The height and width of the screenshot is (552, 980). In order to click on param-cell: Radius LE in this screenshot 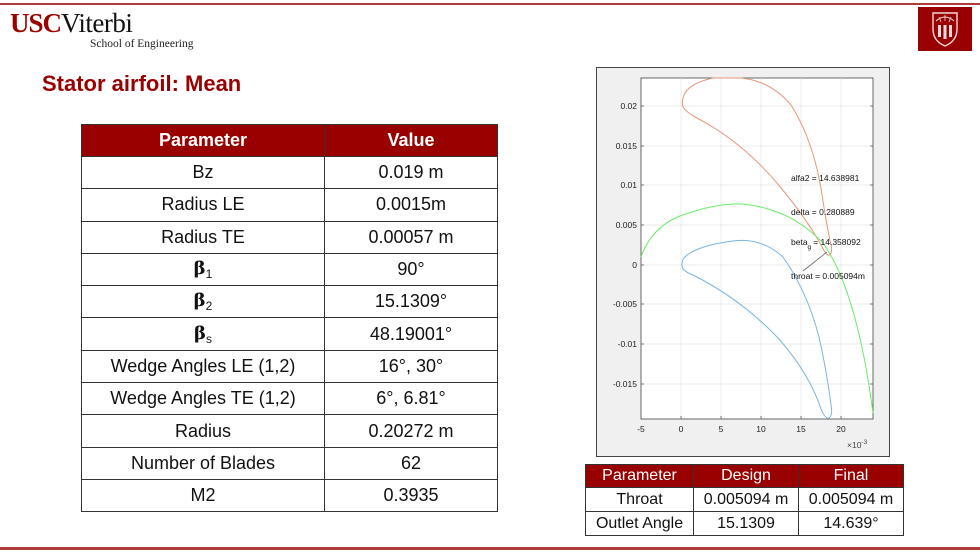, I will do `click(203, 205)`.